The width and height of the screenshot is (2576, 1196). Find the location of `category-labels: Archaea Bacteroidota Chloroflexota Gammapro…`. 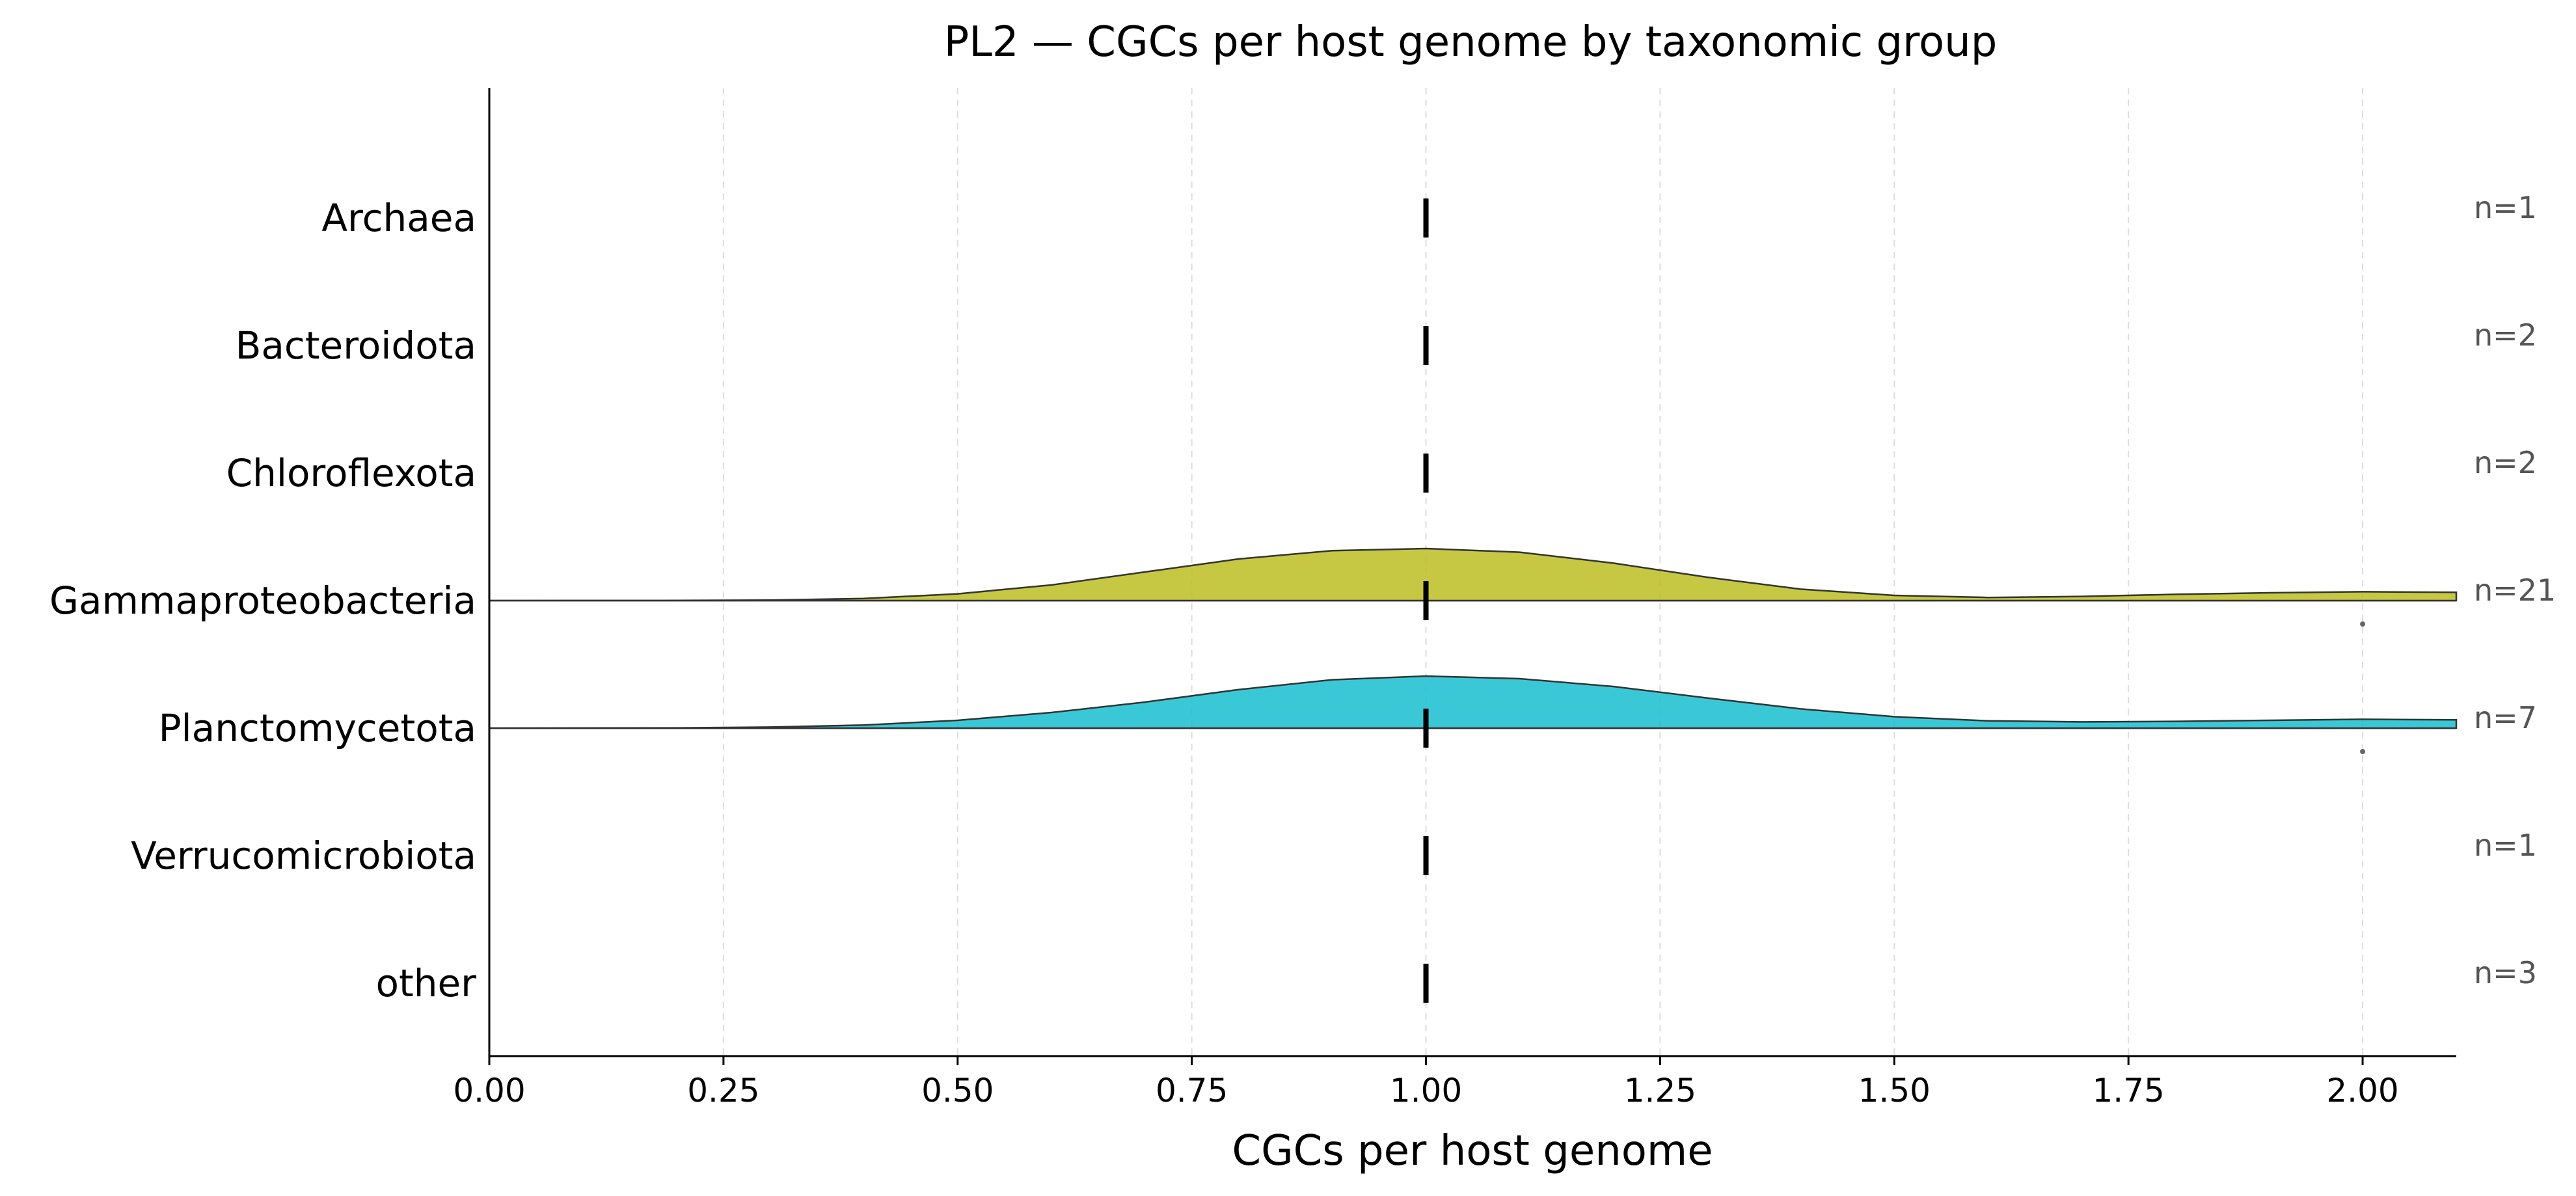

category-labels: Archaea Bacteroidota Chloroflexota Gammapro… is located at coordinates (262, 600).